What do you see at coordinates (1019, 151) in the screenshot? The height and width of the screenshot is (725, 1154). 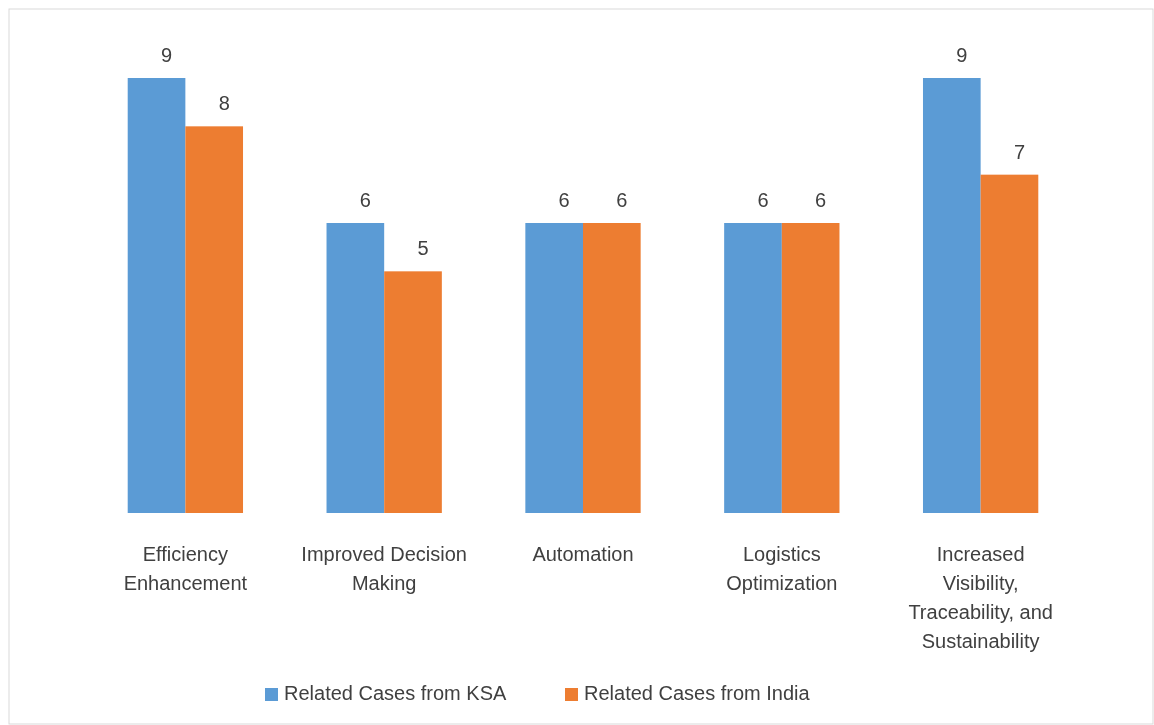 I see `data-label: 7` at bounding box center [1019, 151].